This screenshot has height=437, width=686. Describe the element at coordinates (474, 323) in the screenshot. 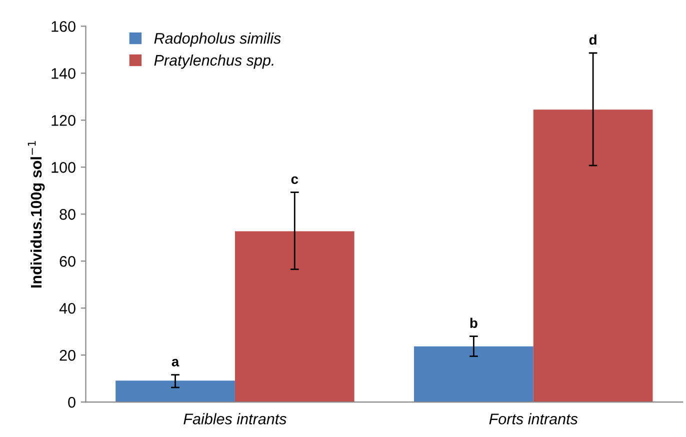

I see `annotation: b` at that location.